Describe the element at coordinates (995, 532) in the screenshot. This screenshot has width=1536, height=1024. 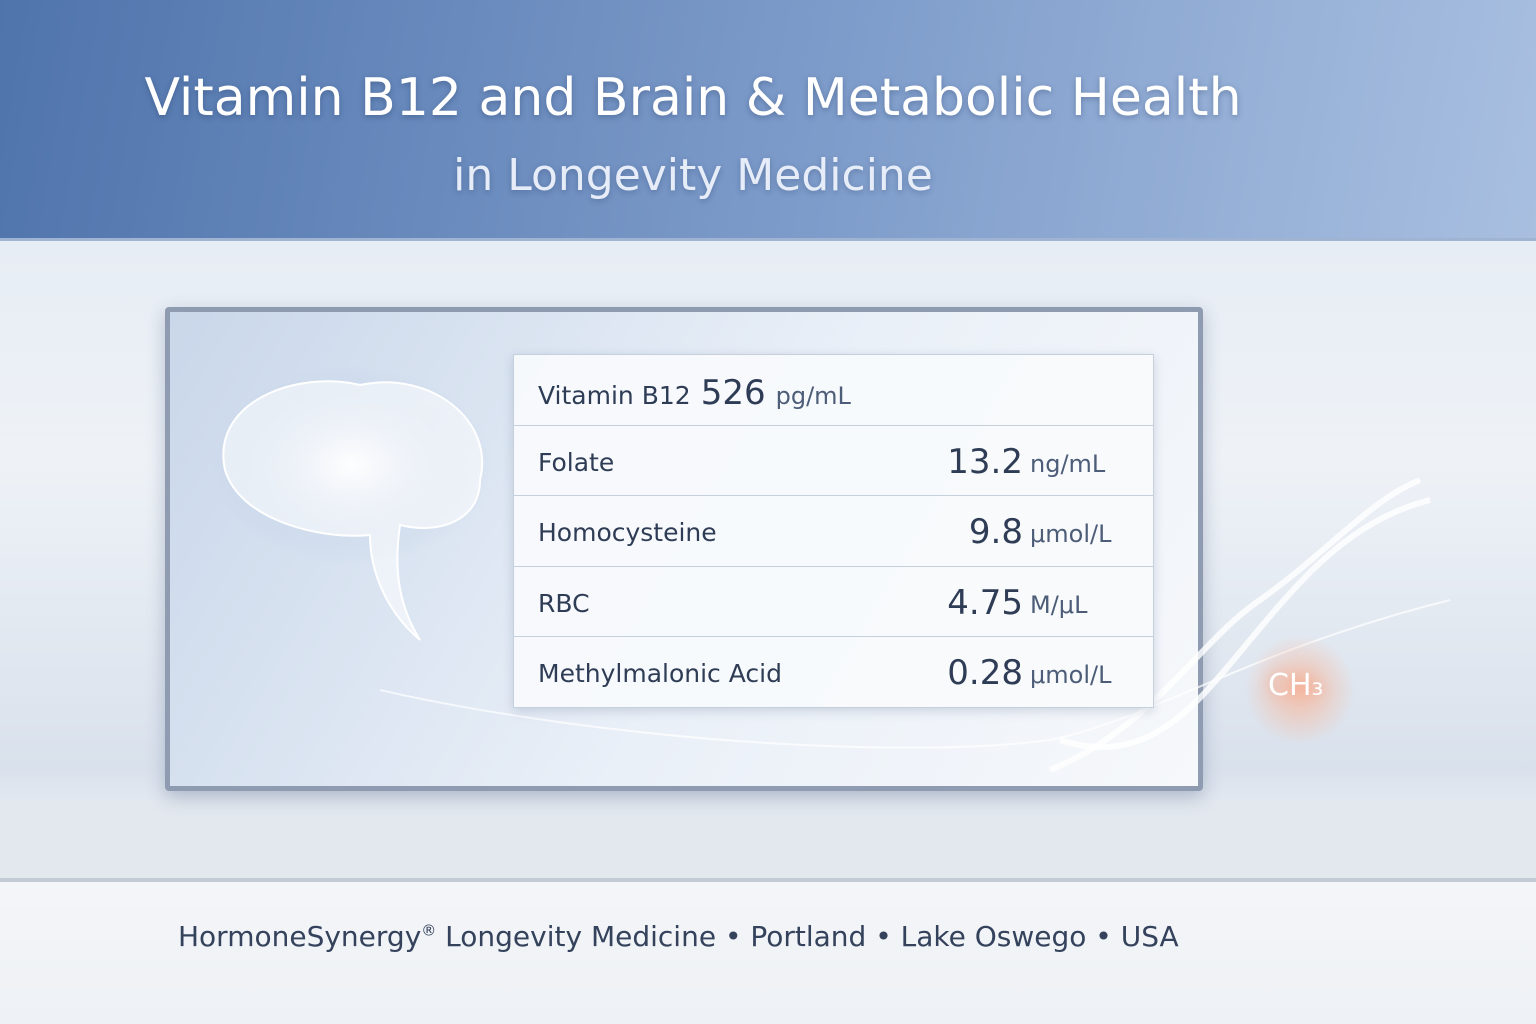
I see `row-value: 9.8` at that location.